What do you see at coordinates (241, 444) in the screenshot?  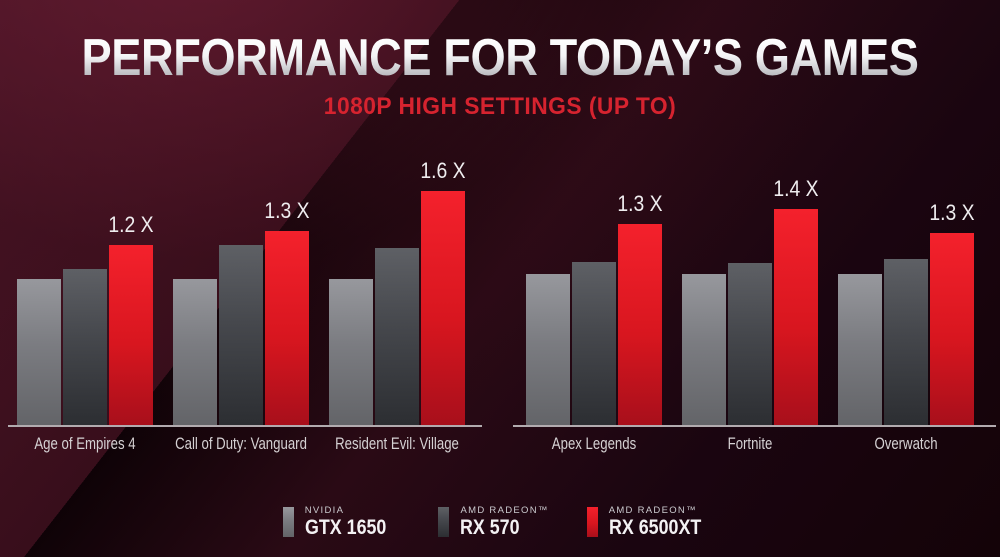 I see `category-label: Call of Duty: Vanguard` at bounding box center [241, 444].